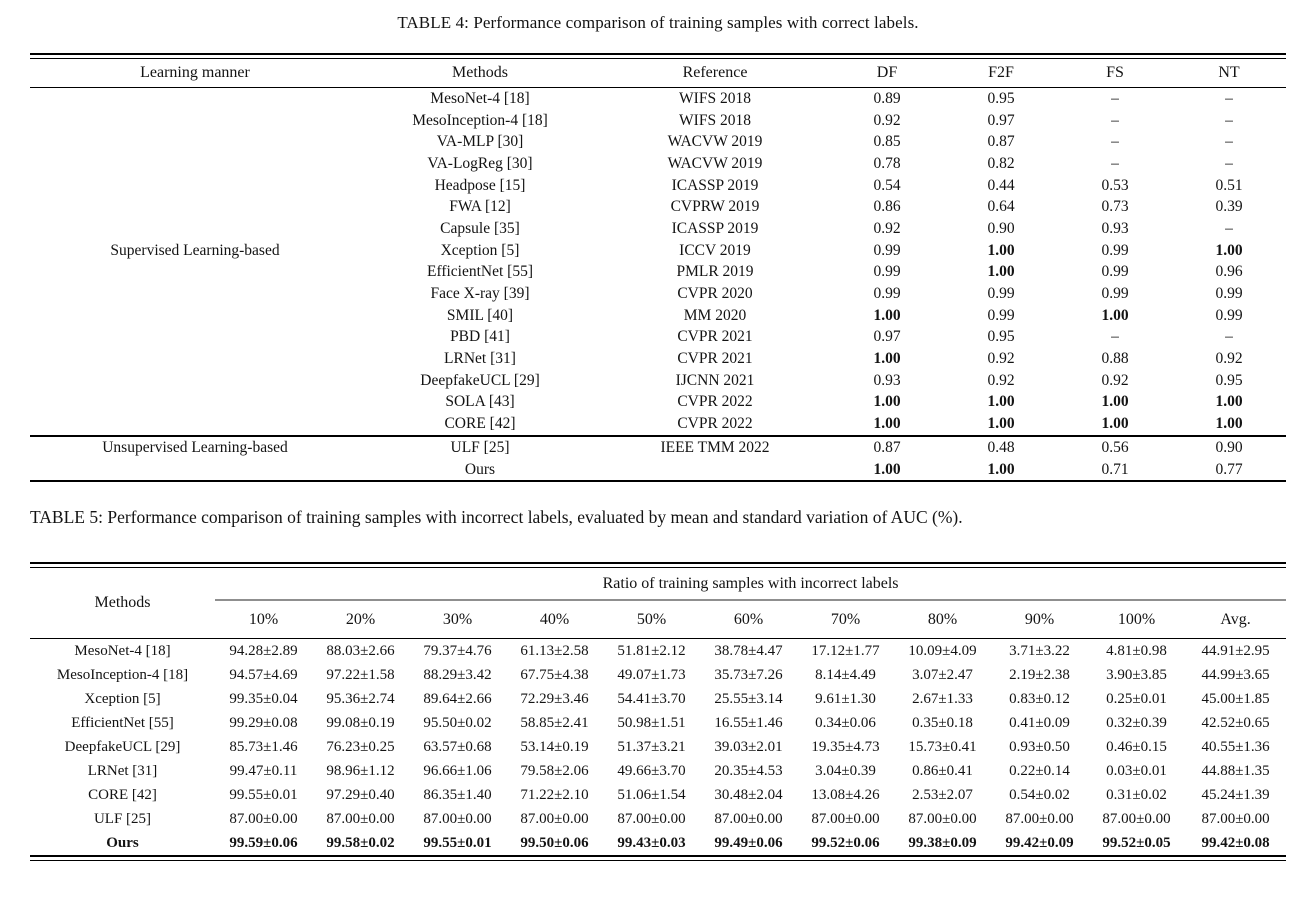 The width and height of the screenshot is (1316, 913). Describe the element at coordinates (1136, 620) in the screenshot. I see `column-header-100pct: 100%` at that location.